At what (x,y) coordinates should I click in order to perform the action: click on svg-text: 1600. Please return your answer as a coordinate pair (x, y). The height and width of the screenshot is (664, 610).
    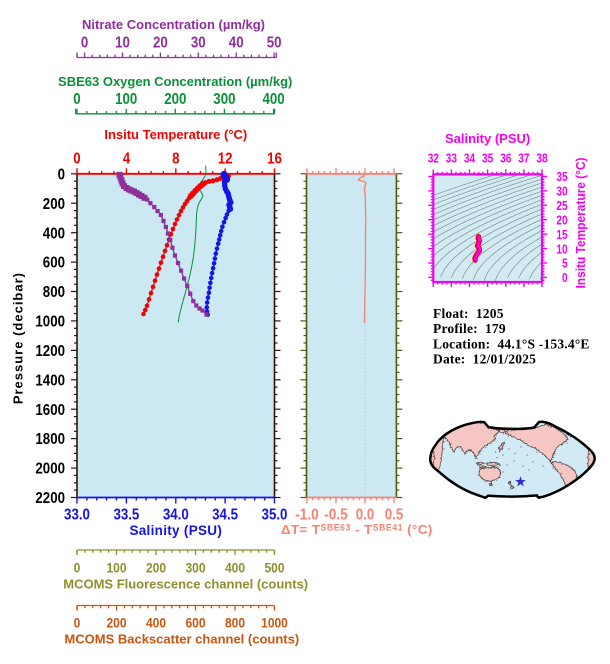
    Looking at the image, I should click on (50, 410).